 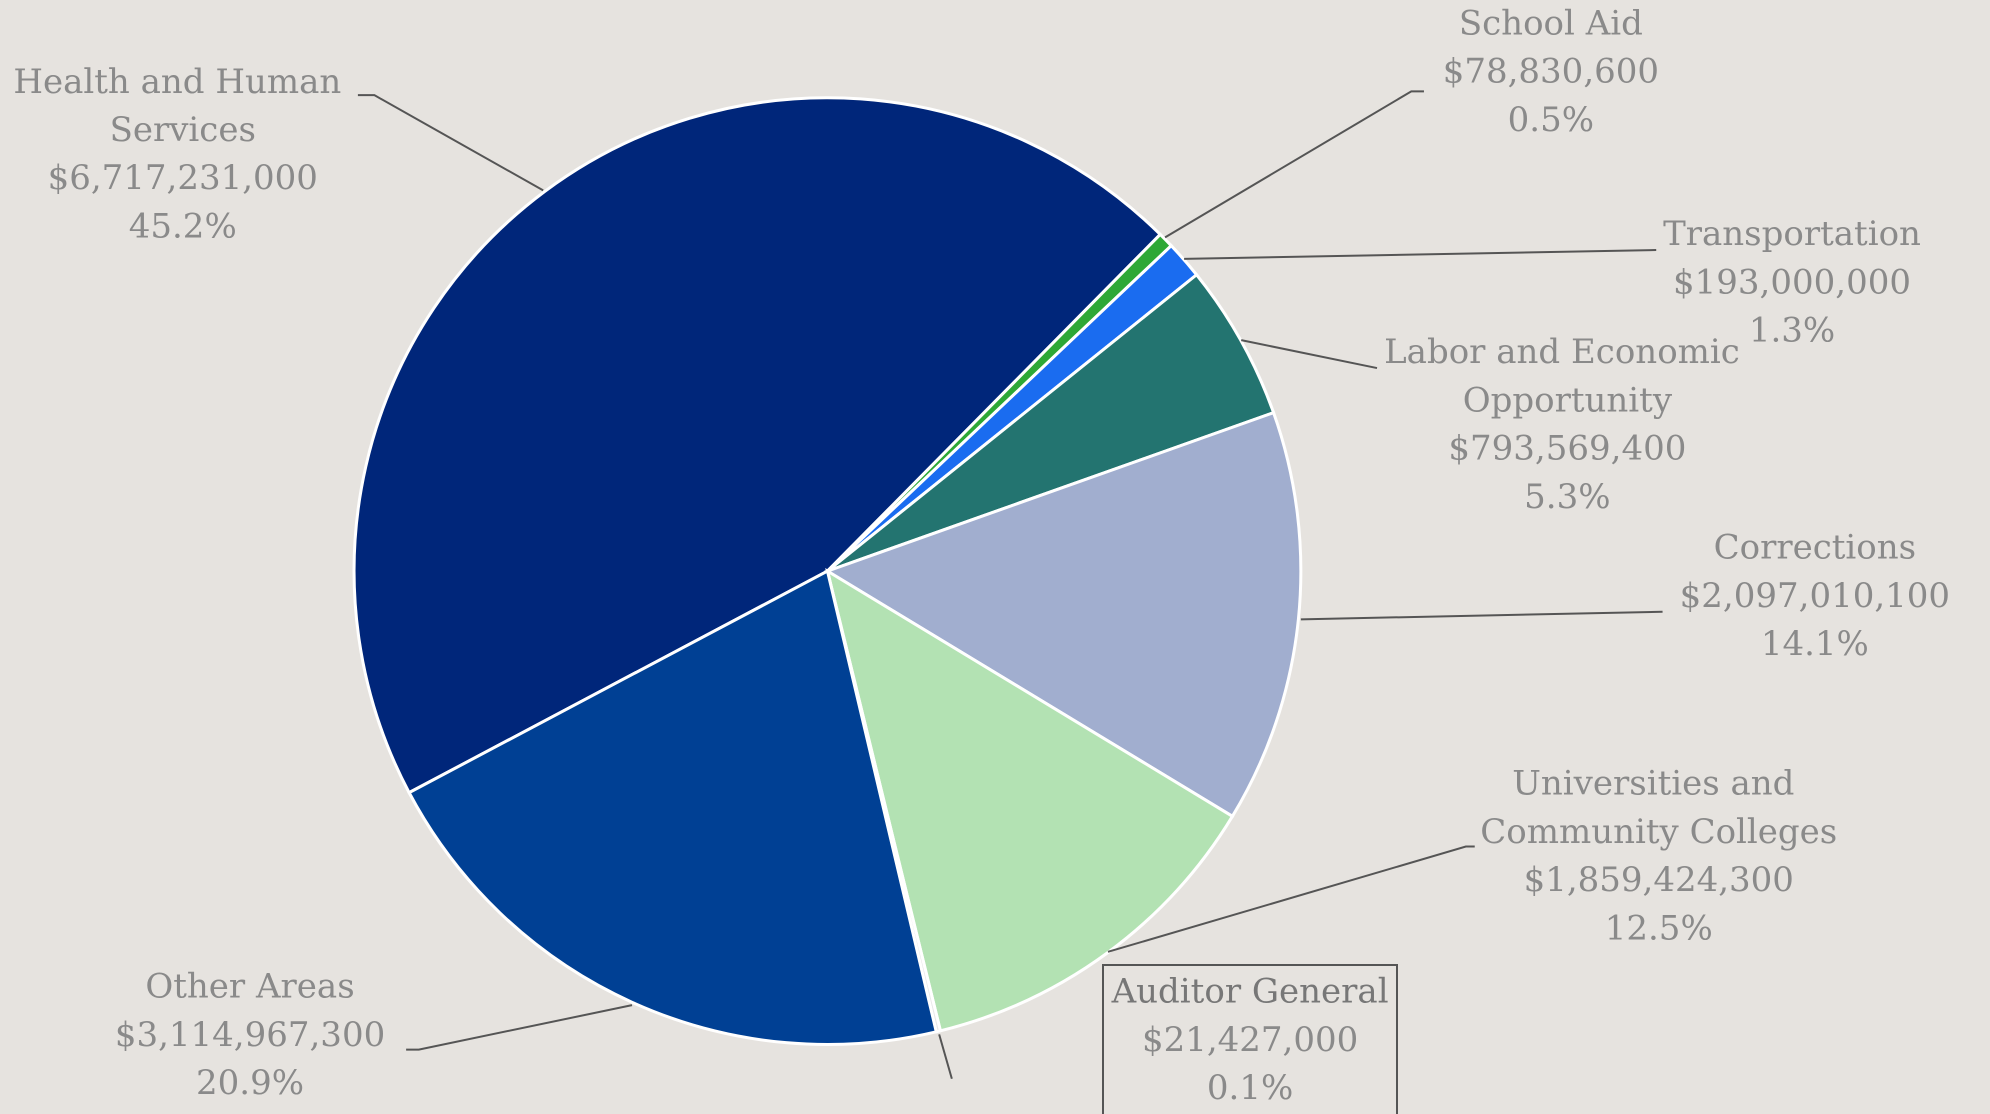 I want to click on value-label: $193,000,000, so click(x=1792, y=282).